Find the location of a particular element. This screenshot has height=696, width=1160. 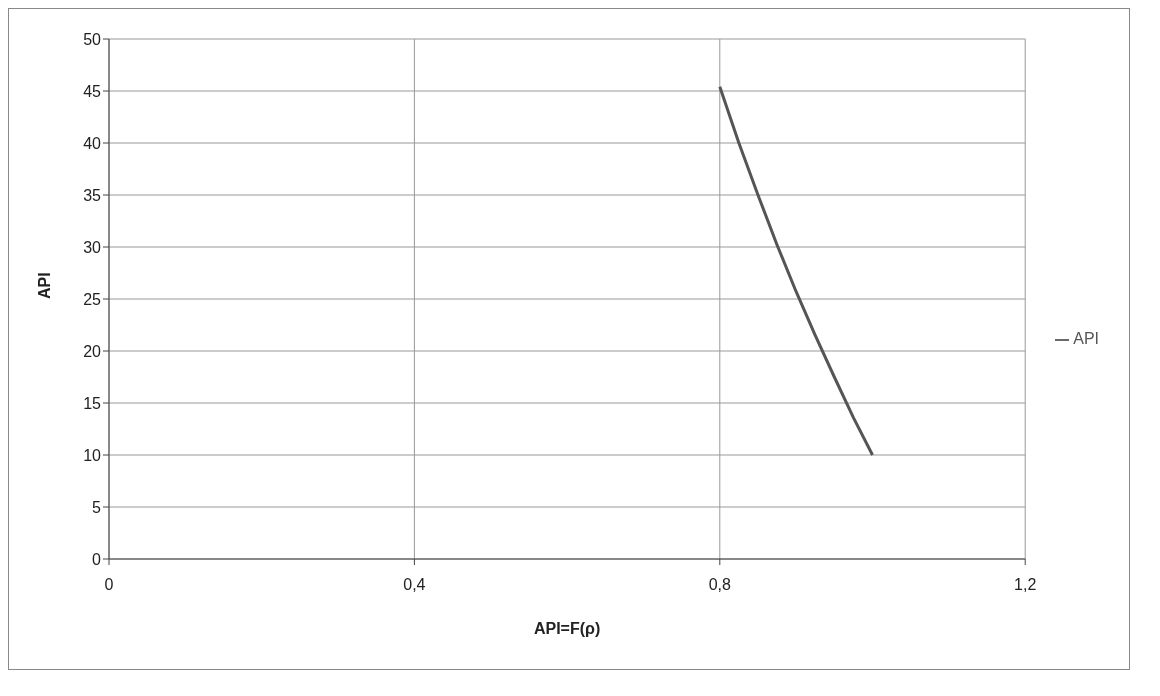

line-series is located at coordinates (796, 271).